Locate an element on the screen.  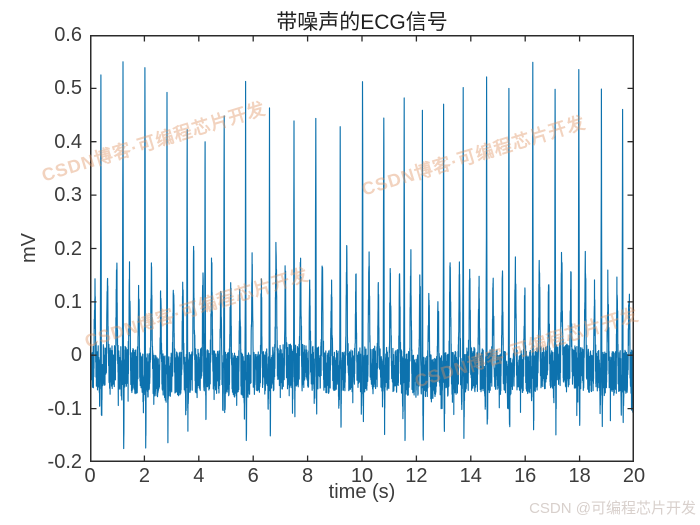
y-tick-label: 0.4 is located at coordinates (68, 141).